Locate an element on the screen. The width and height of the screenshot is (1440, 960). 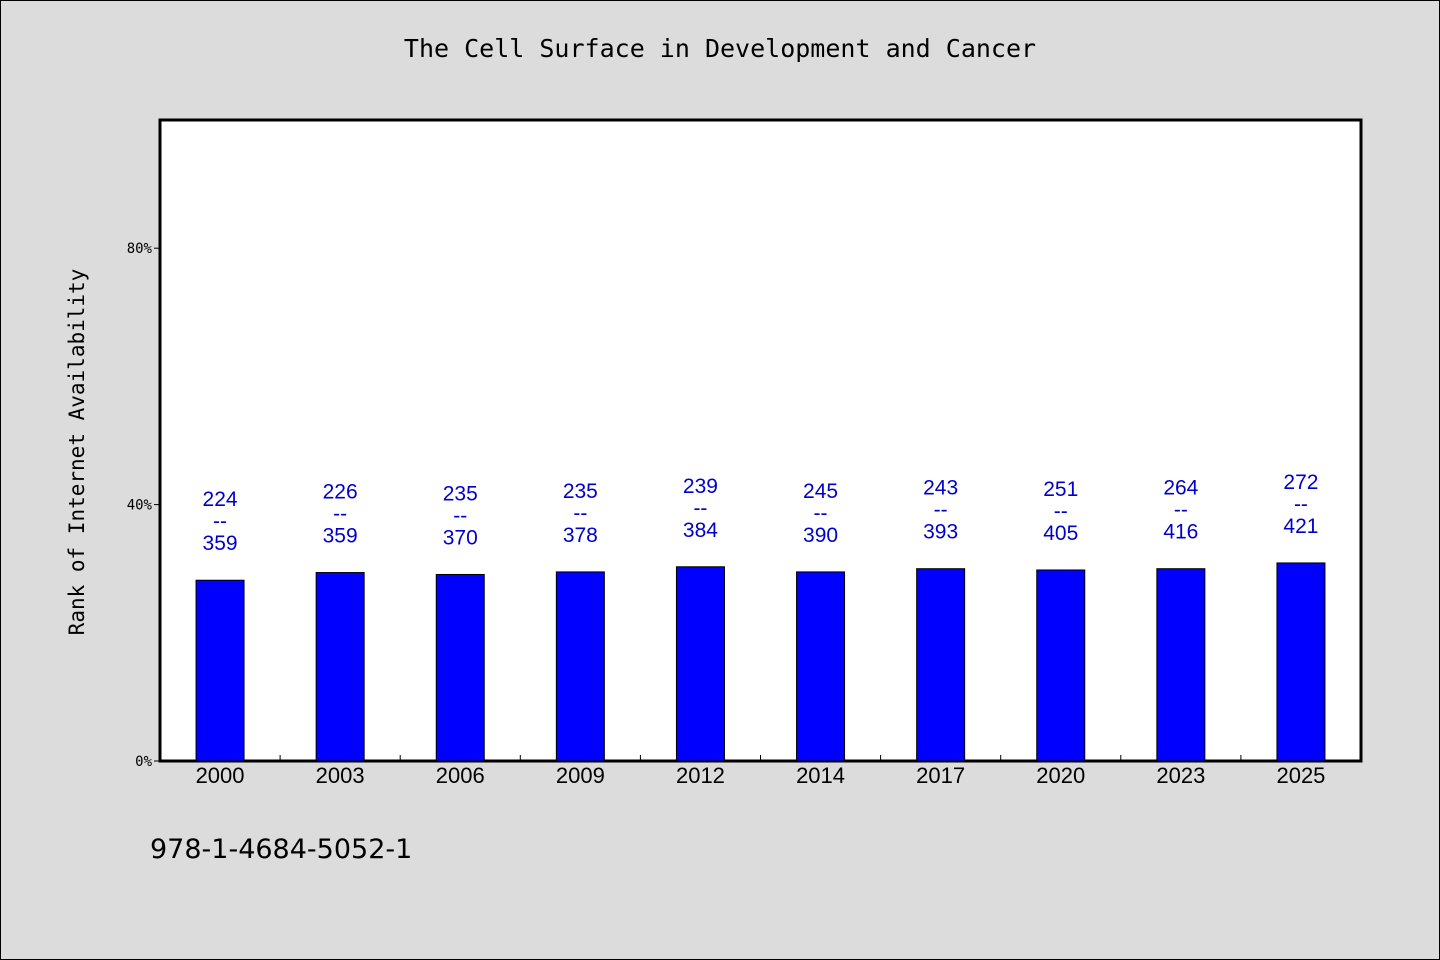
data-label-bottom: 384 is located at coordinates (700, 530).